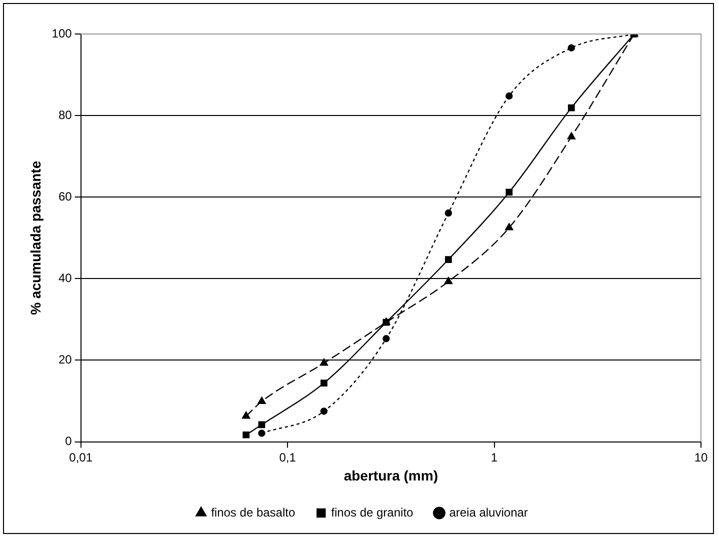  I want to click on y-axis-title: % acumulada passante, so click(35, 237).